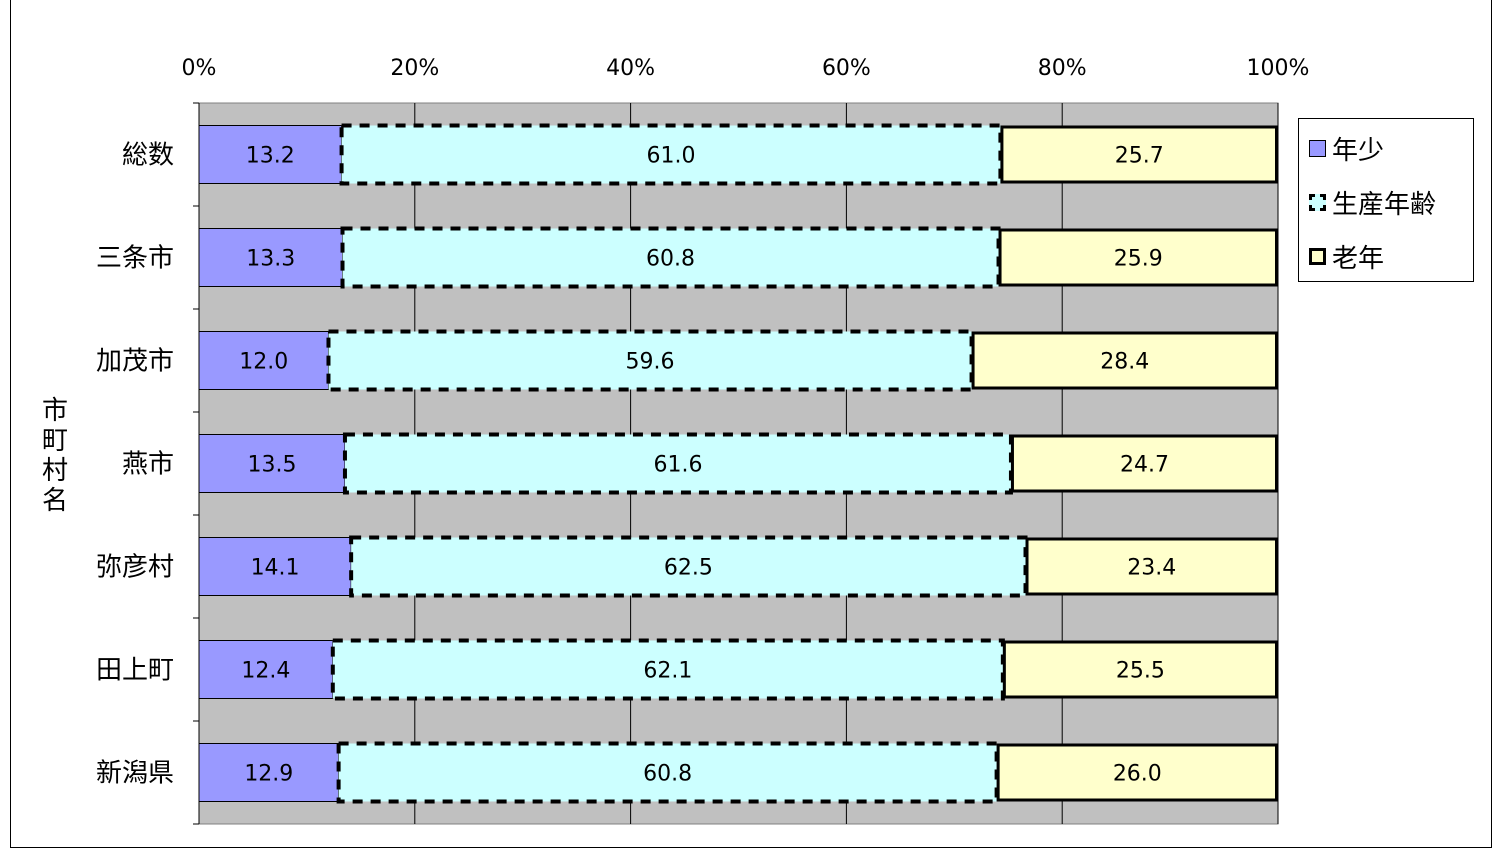 The width and height of the screenshot is (1496, 848). I want to click on category-label: 田上町, so click(135, 671).